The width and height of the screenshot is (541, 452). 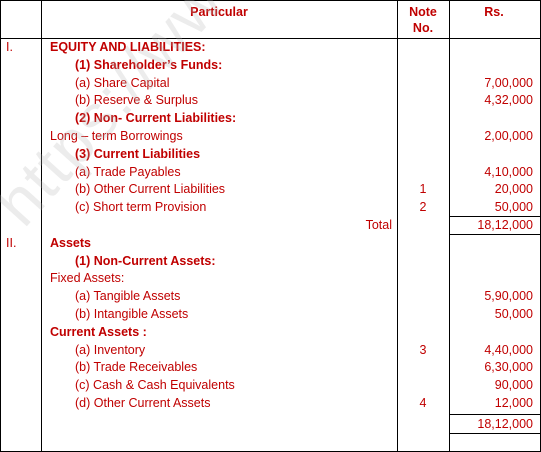 I want to click on header-divider, so click(x=270, y=38).